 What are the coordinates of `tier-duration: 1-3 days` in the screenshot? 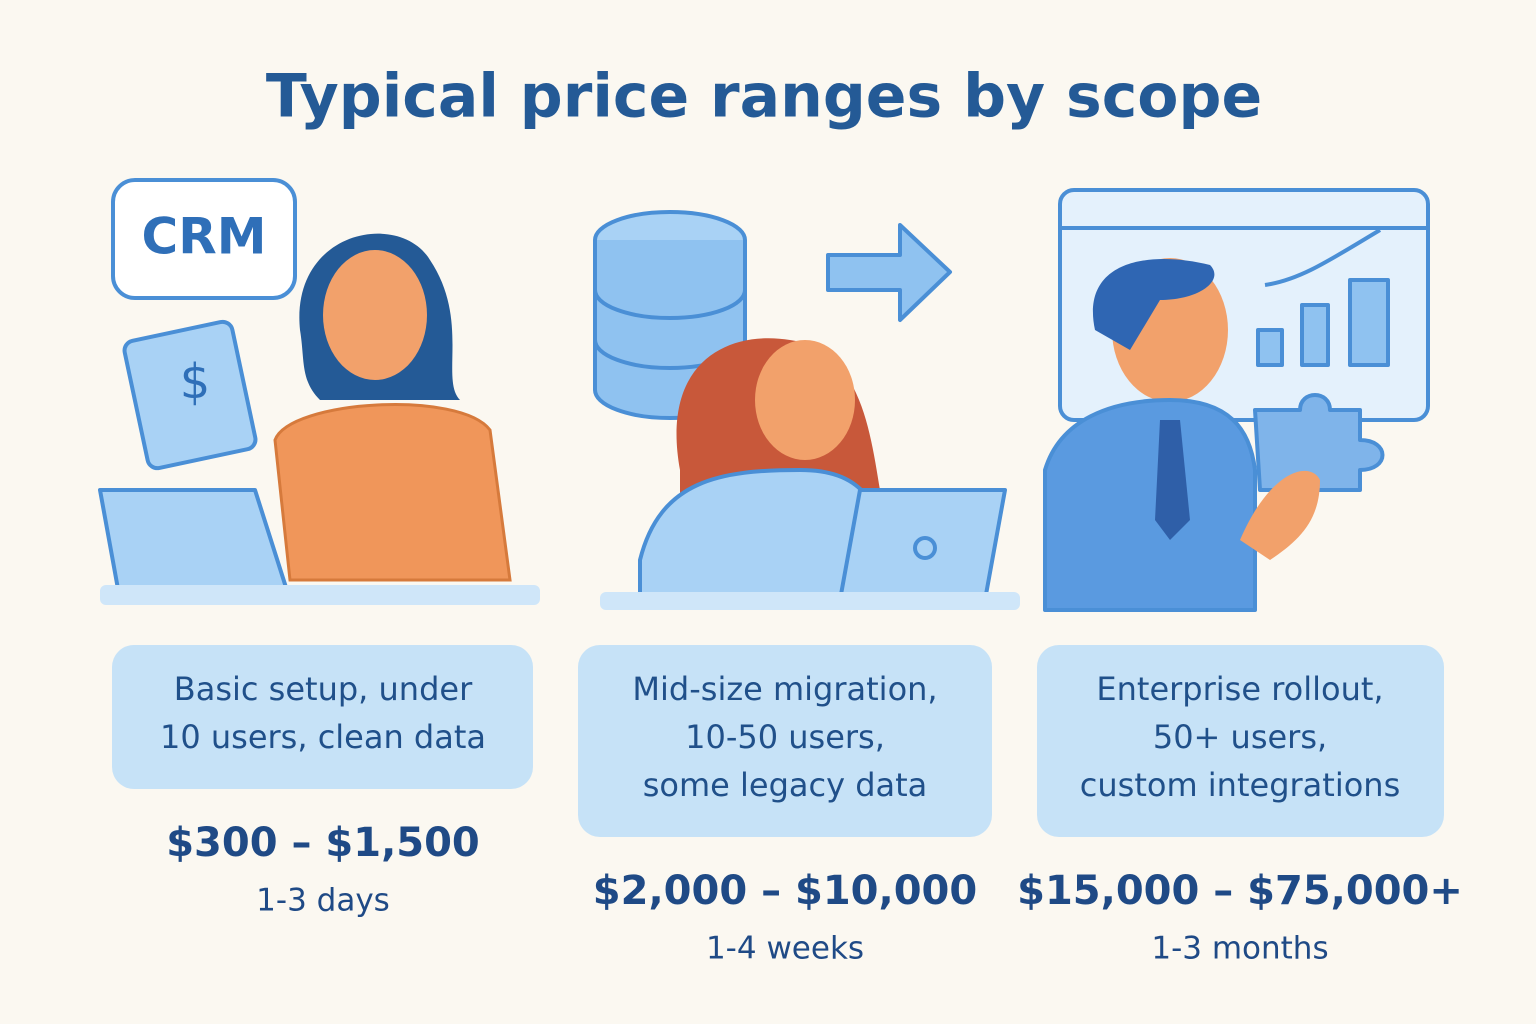 It's located at (323, 901).